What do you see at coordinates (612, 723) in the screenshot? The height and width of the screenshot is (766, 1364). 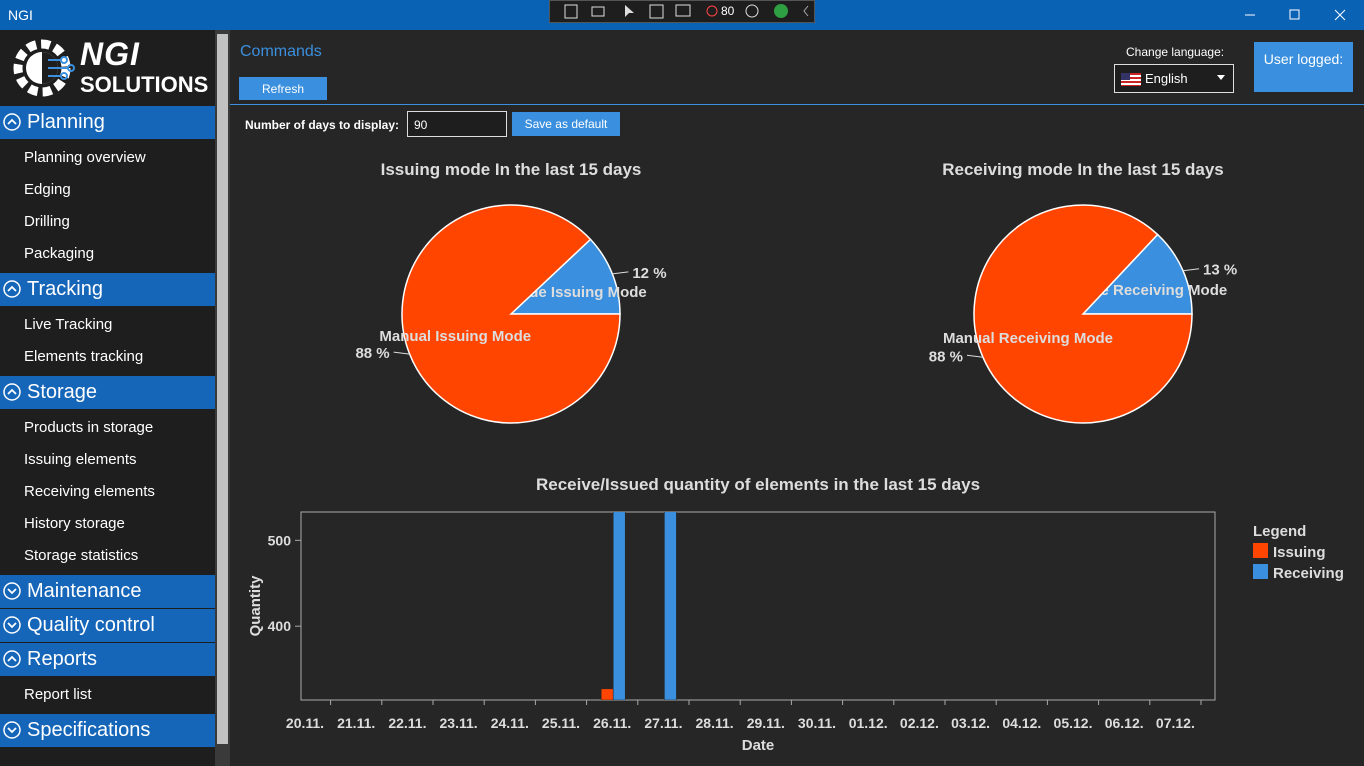 I see `x-tick-label: 26.11.` at bounding box center [612, 723].